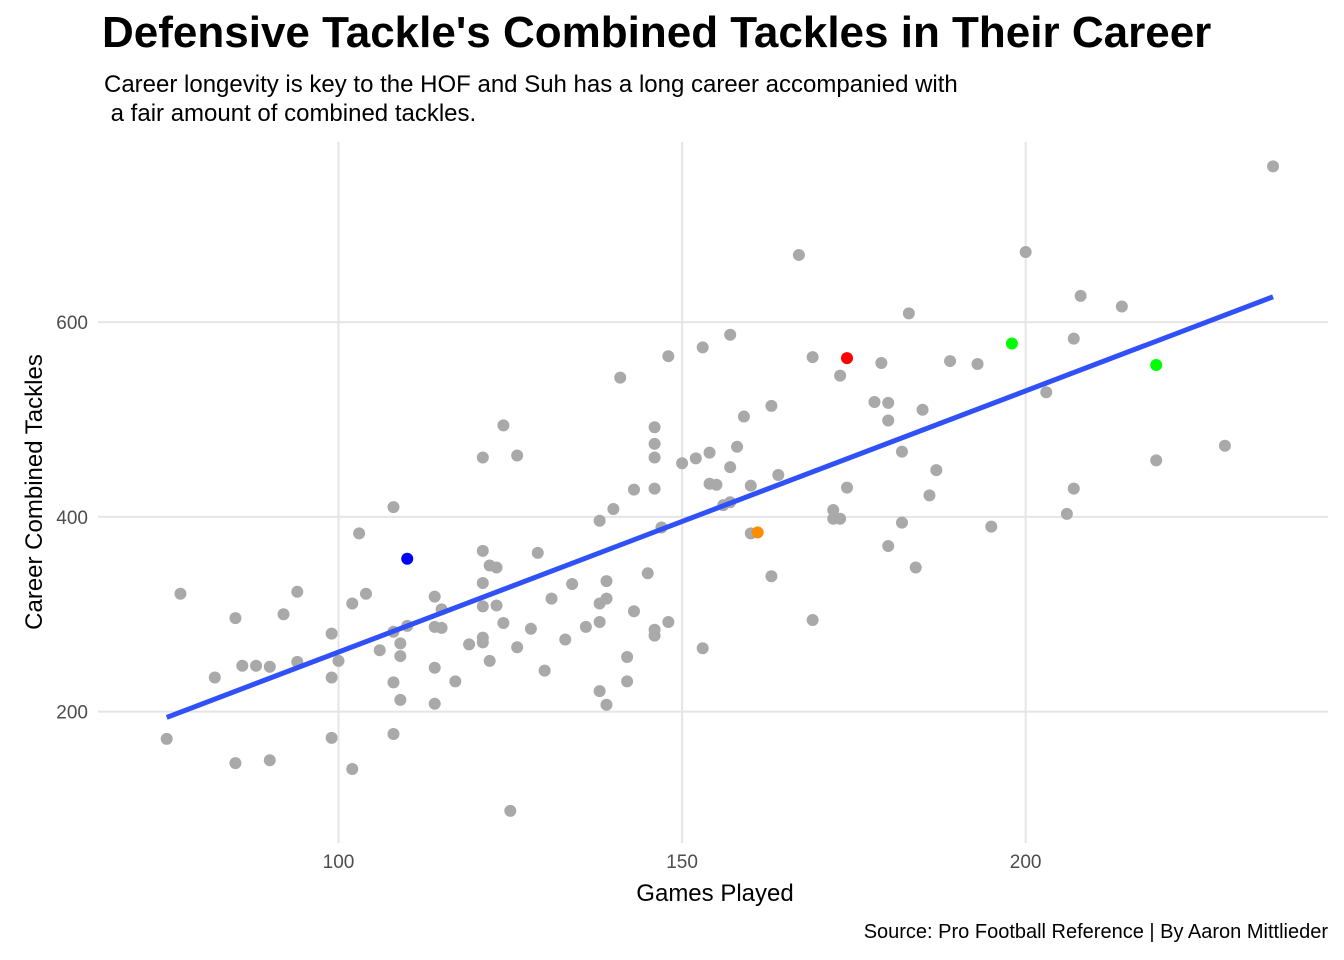 This screenshot has width=1344, height=960. Describe the element at coordinates (1026, 862) in the screenshot. I see `x-tick-label: 200` at that location.